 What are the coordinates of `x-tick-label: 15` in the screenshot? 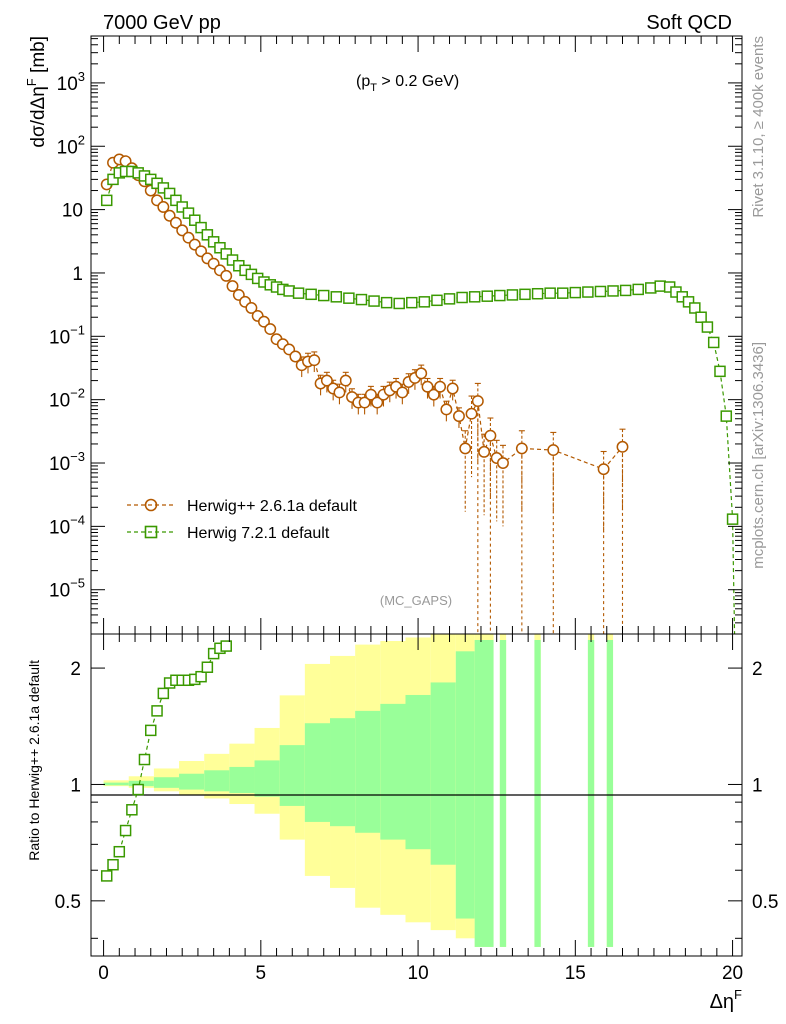 It's located at (575, 973).